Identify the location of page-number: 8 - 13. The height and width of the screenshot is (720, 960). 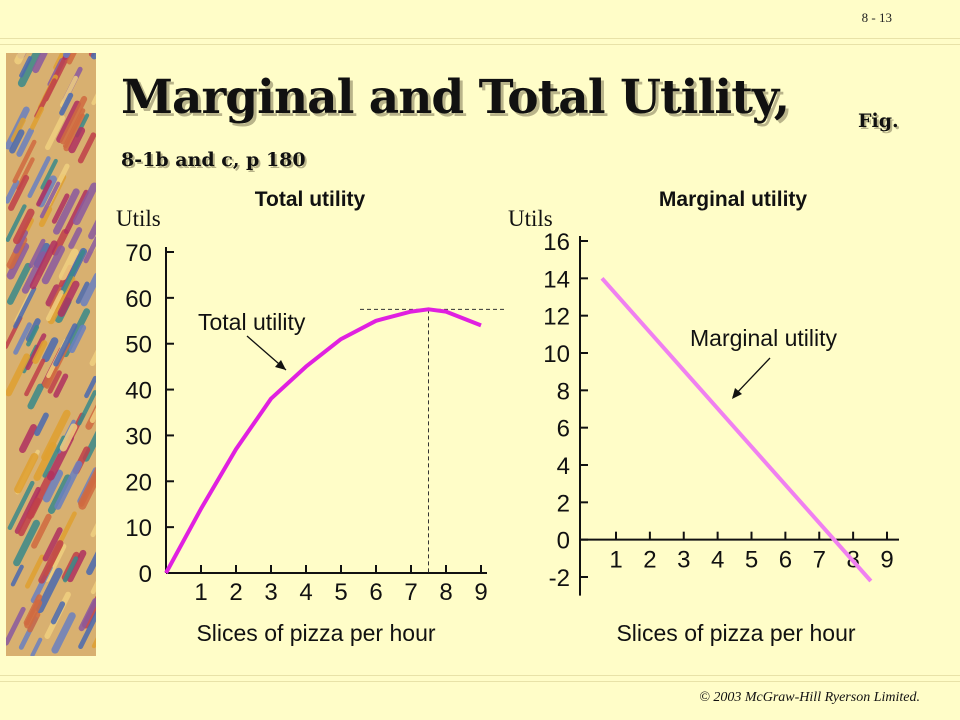
(876, 17).